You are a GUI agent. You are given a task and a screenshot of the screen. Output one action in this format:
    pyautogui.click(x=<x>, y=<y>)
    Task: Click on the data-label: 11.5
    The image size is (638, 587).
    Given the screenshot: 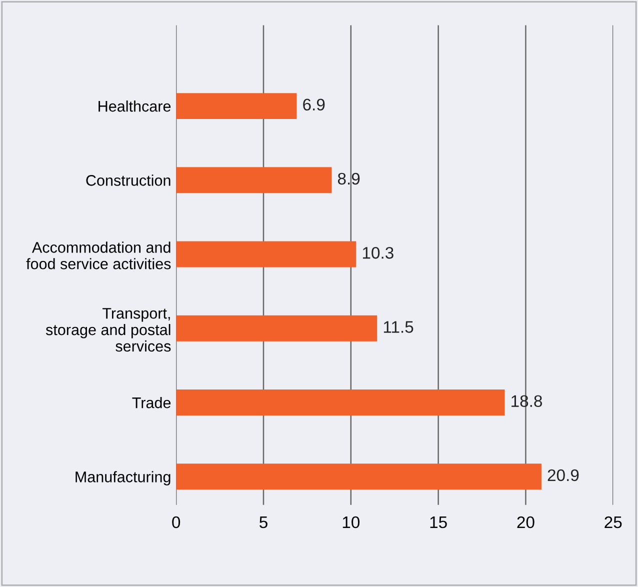 What is the action you would take?
    pyautogui.click(x=399, y=327)
    